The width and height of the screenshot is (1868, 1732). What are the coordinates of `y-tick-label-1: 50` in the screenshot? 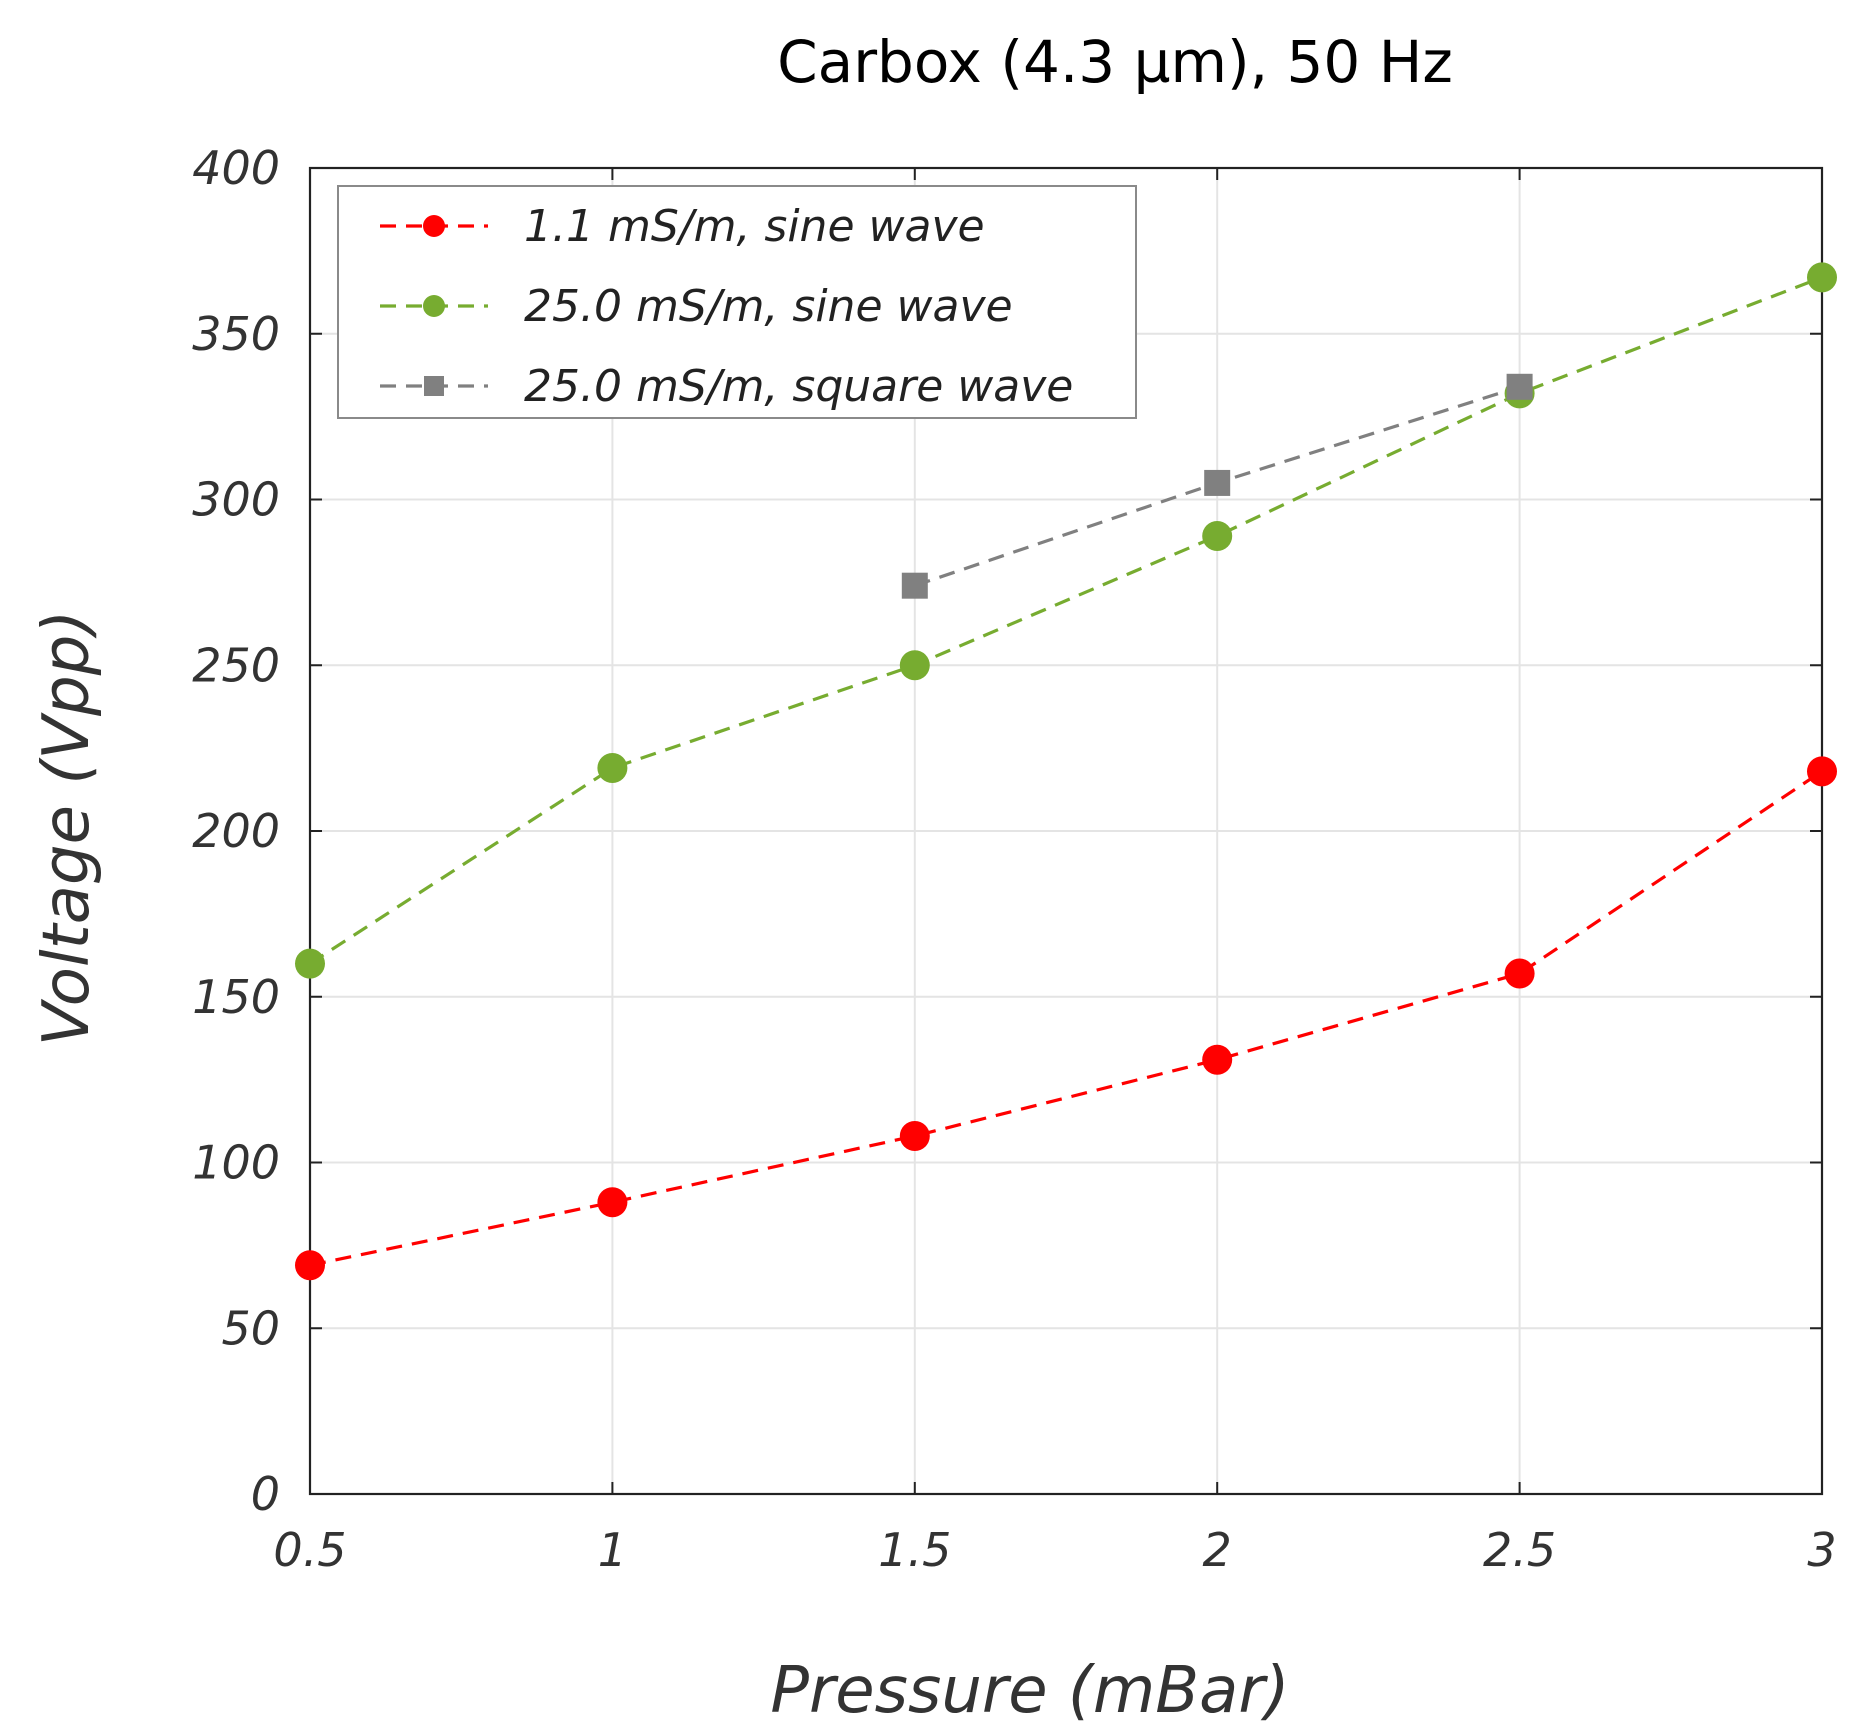 It's located at (250, 1328).